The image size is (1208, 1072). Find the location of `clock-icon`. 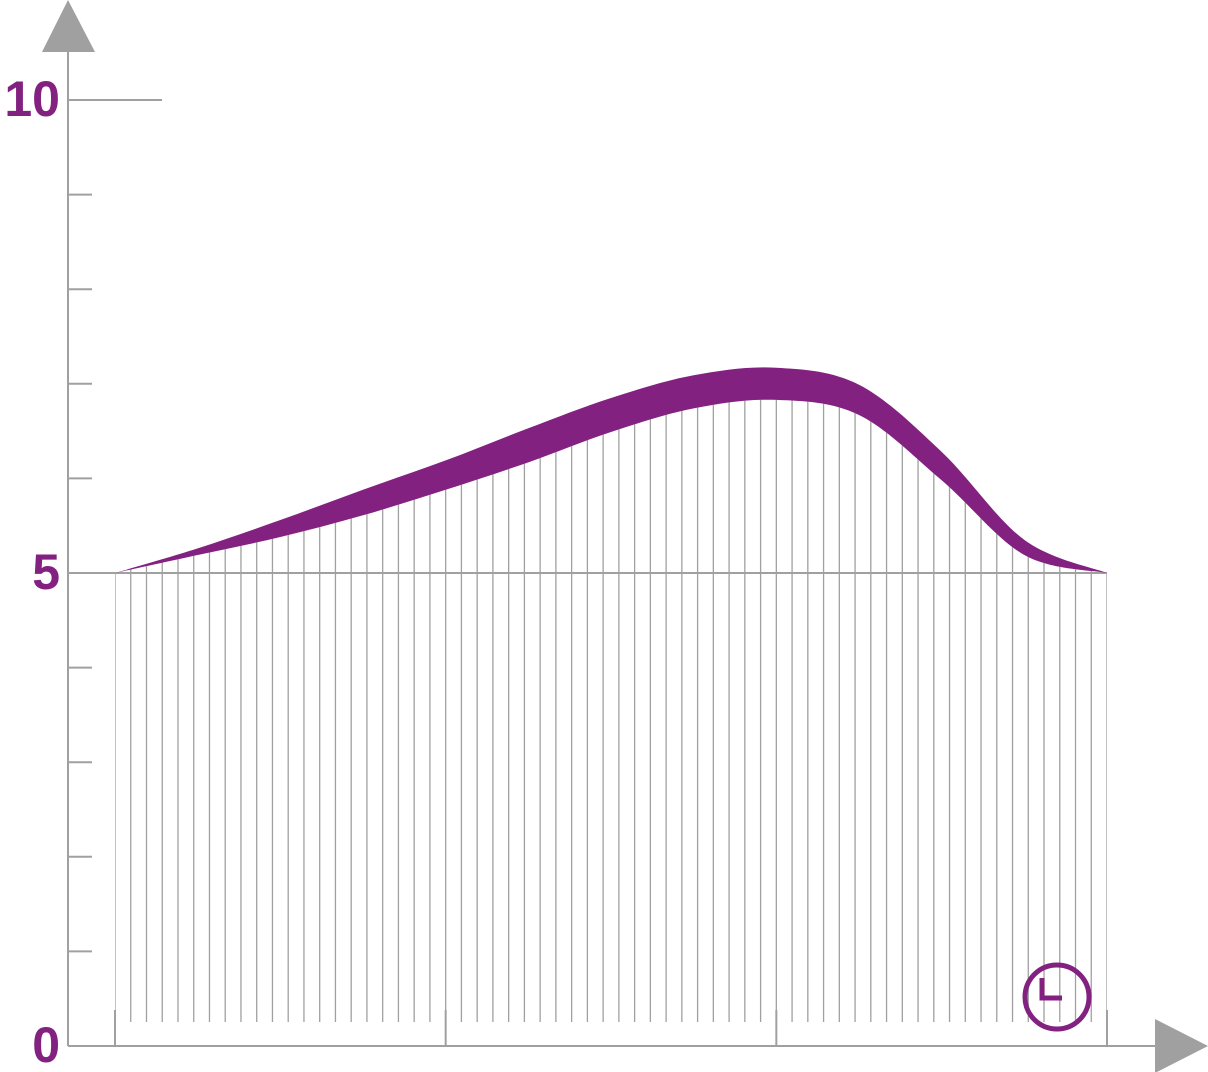

clock-icon is located at coordinates (1057, 997).